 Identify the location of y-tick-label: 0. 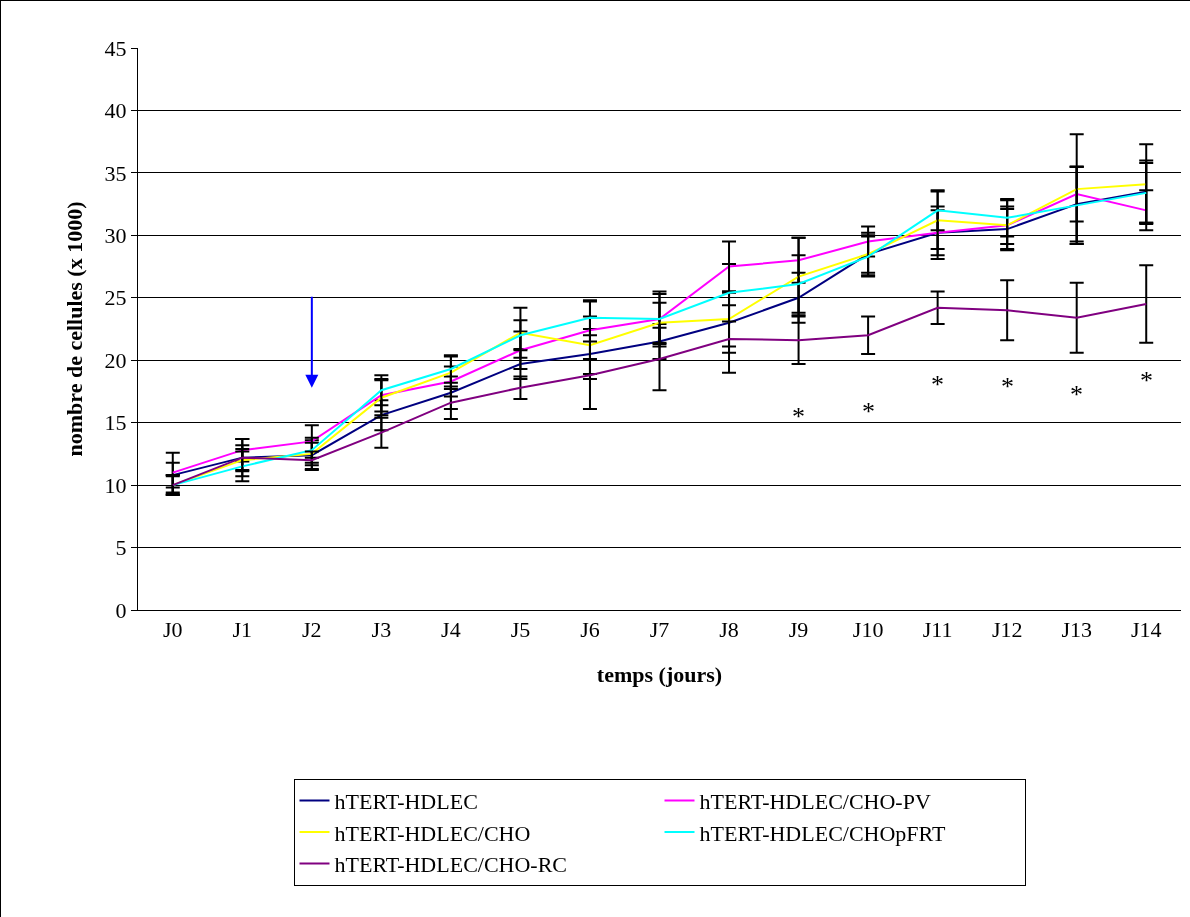
(121, 610).